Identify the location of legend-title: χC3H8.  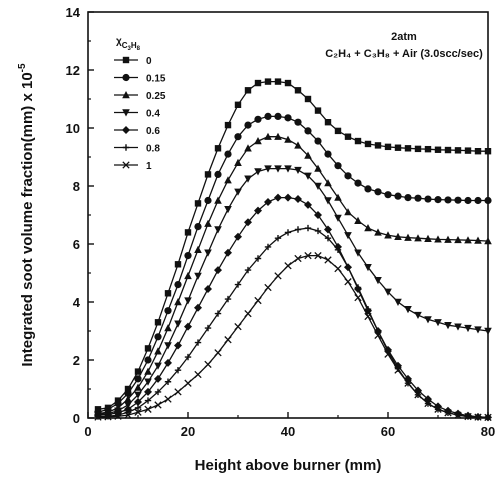
(128, 44).